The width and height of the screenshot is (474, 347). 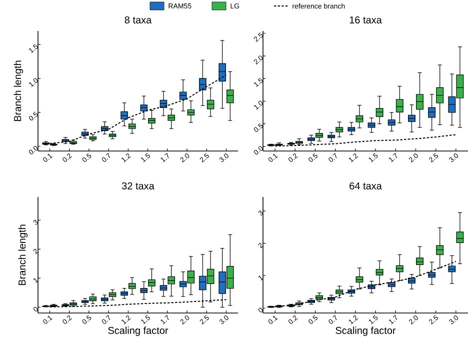 What do you see at coordinates (366, 20) in the screenshot?
I see `chart-title: 16 taxa` at bounding box center [366, 20].